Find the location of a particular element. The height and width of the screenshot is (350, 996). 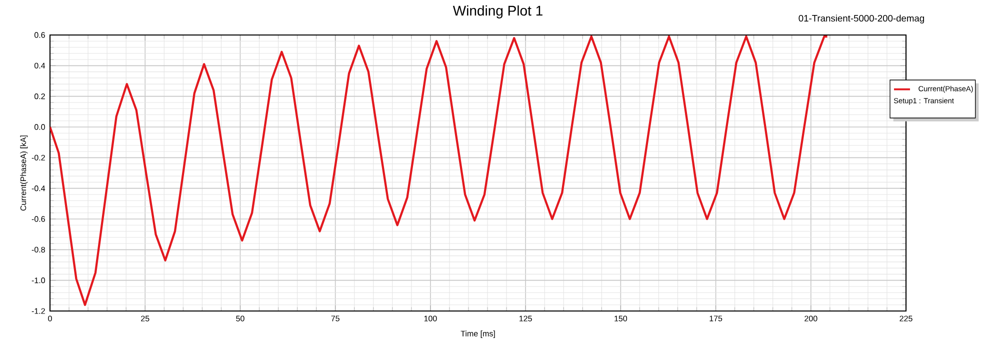

x-tick-label: 150 is located at coordinates (621, 319).